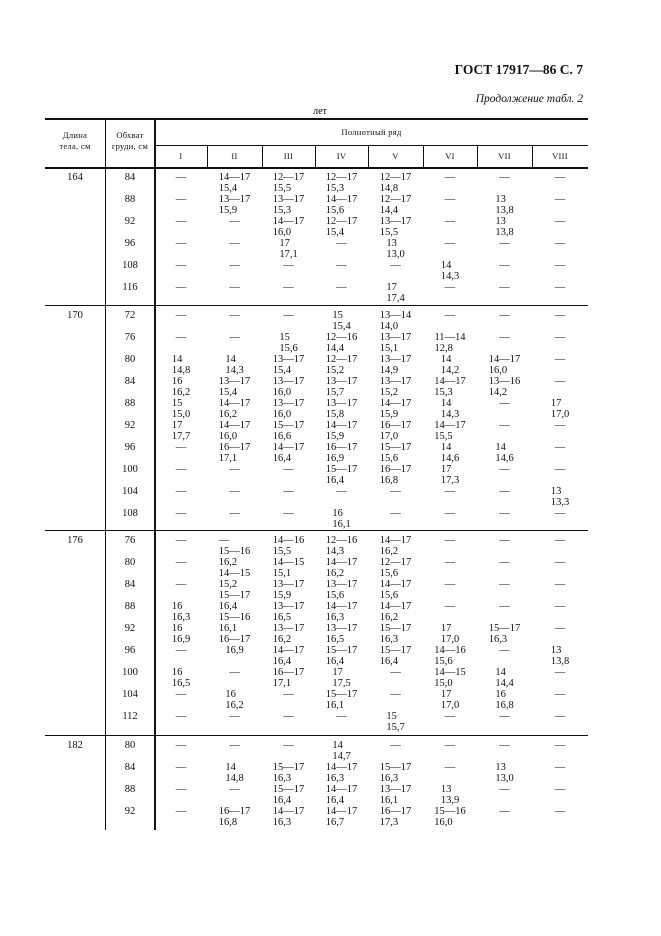  I want to click on header-length: Длина тела, см, so click(75, 141).